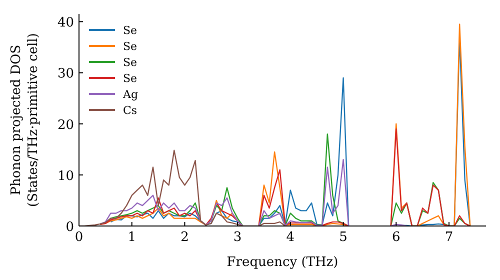  What do you see at coordinates (65, 125) in the screenshot?
I see `y-tick-label: 20` at bounding box center [65, 125].